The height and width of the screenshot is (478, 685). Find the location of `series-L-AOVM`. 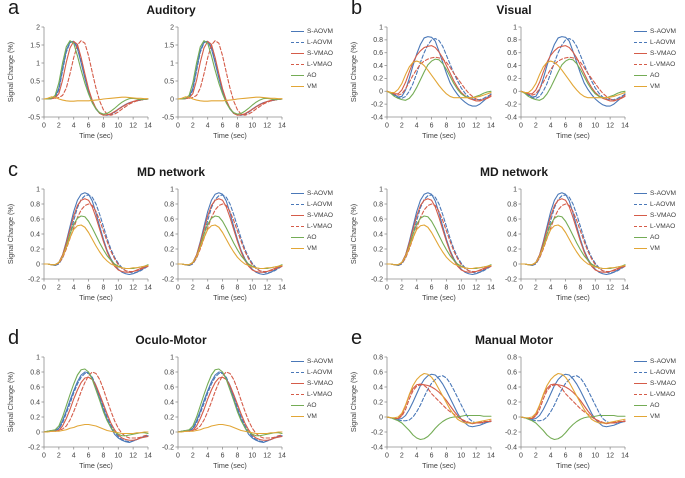

series-L-AOVM is located at coordinates (439, 399).